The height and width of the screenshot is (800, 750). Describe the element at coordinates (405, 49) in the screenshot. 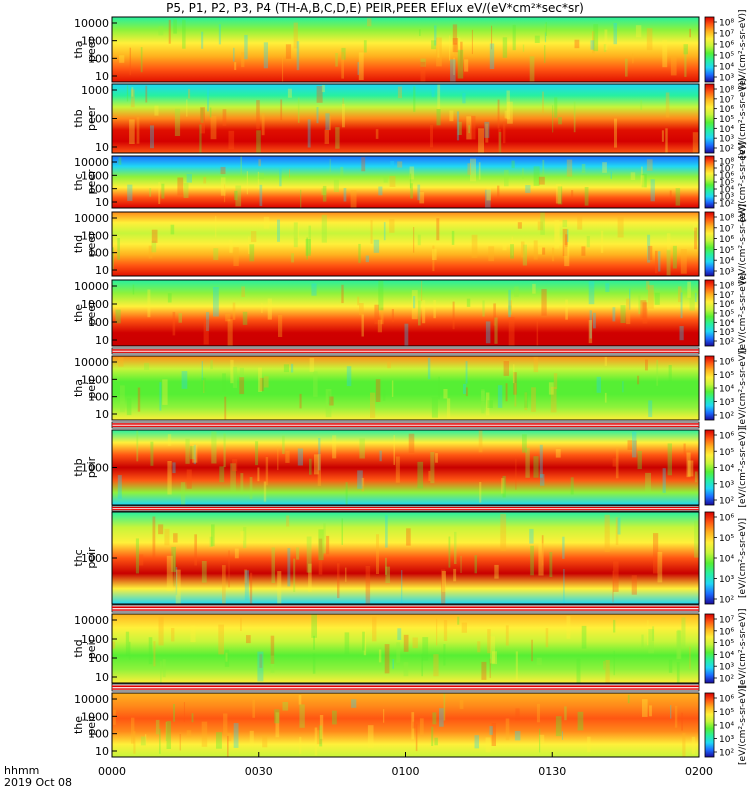

I see `panel-frame` at that location.